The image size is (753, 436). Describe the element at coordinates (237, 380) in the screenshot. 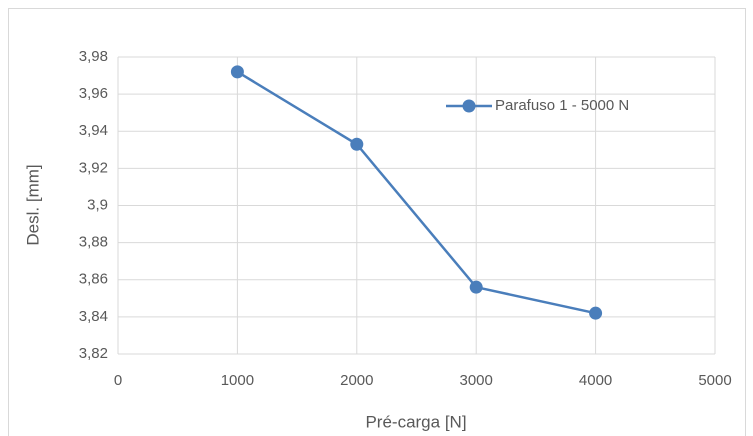

I see `x-tick-label: 1000` at that location.